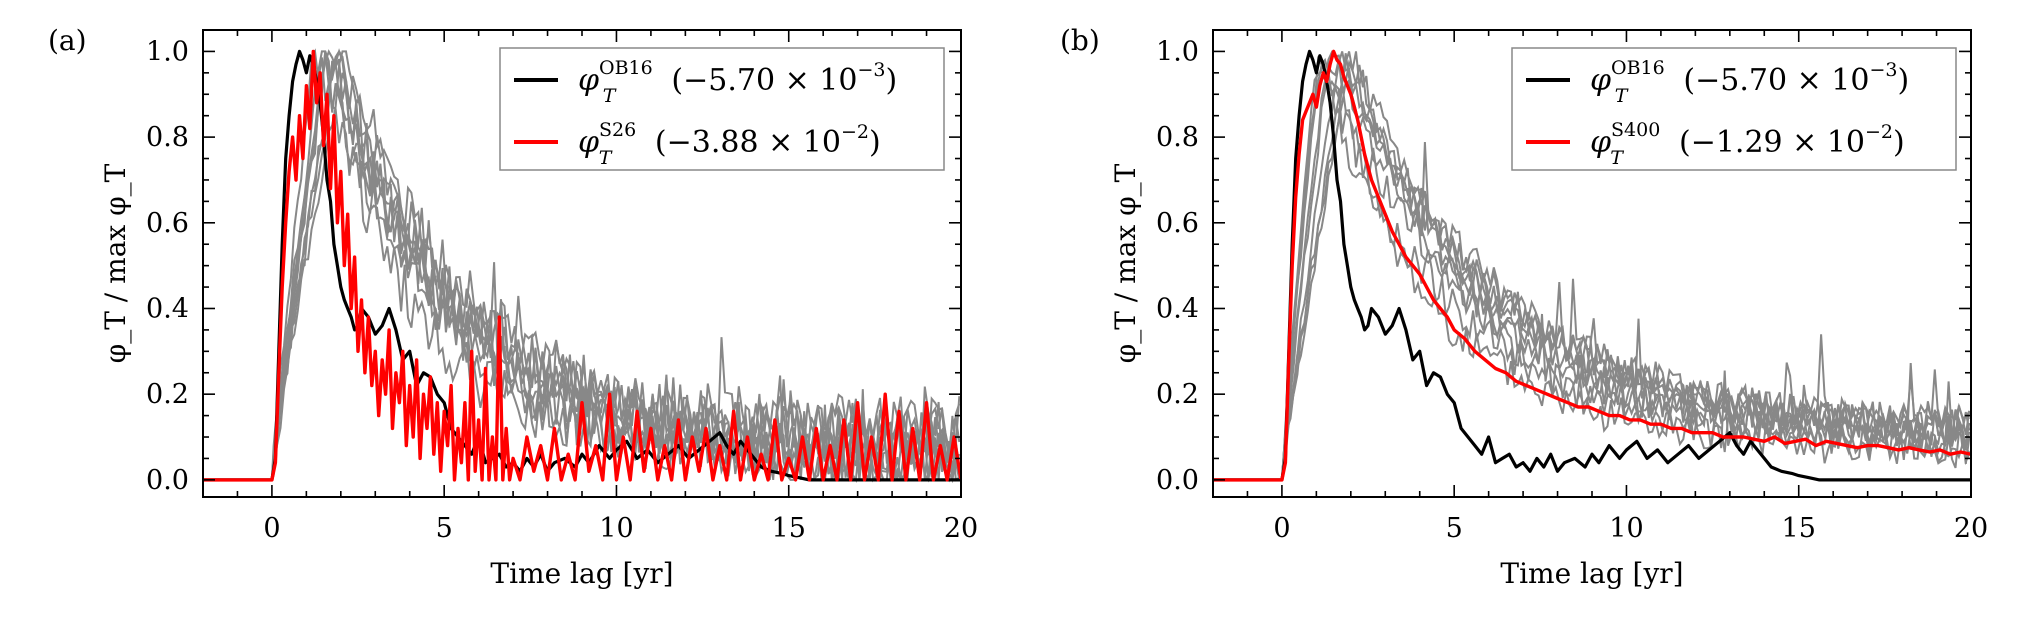  What do you see at coordinates (67, 40) in the screenshot?
I see `panel-label: (a)` at bounding box center [67, 40].